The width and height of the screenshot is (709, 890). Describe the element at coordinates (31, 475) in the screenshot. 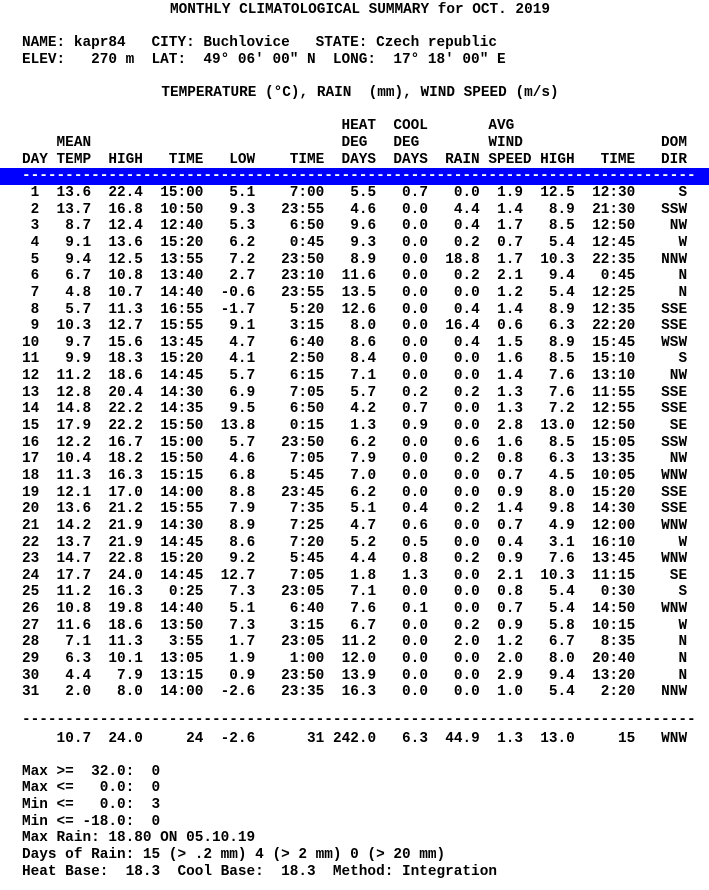

I see `cell-day: 18` at that location.